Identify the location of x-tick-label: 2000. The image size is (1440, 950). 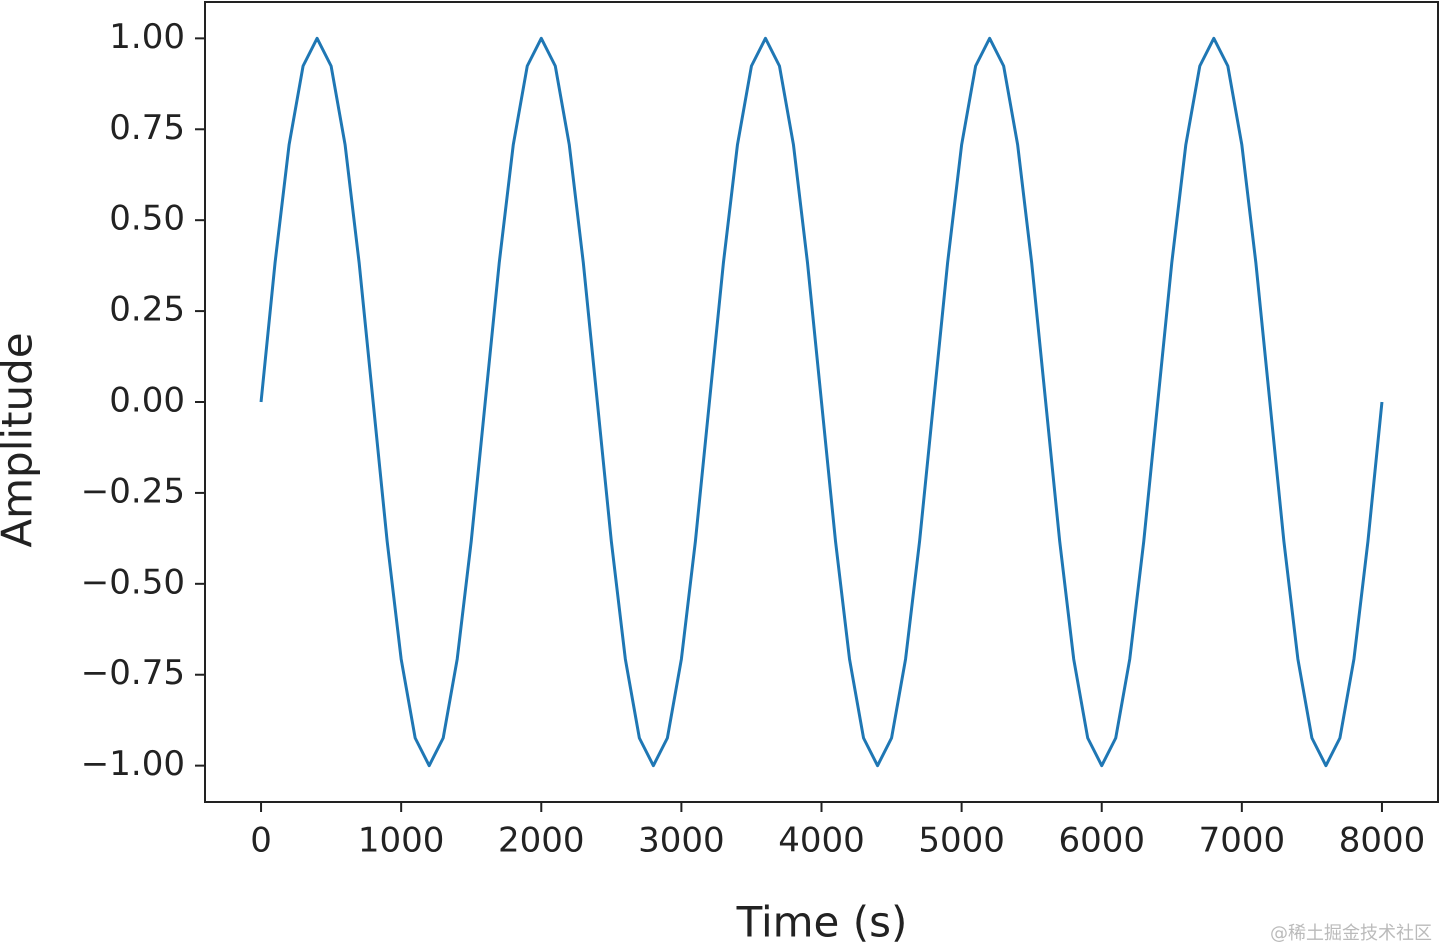
(541, 841).